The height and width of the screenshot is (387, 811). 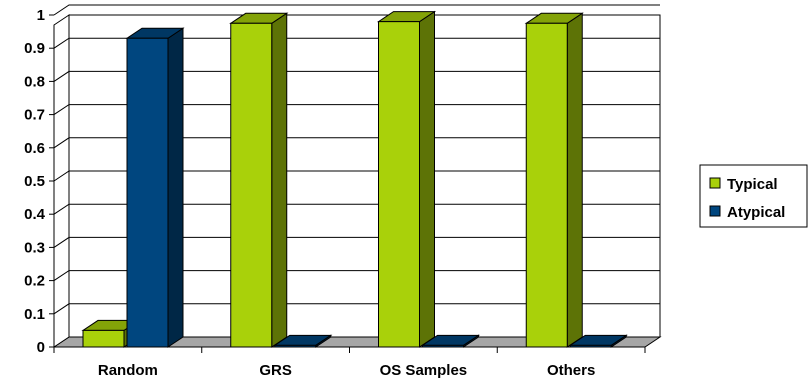 What do you see at coordinates (275, 370) in the screenshot?
I see `x-category-label: GRS` at bounding box center [275, 370].